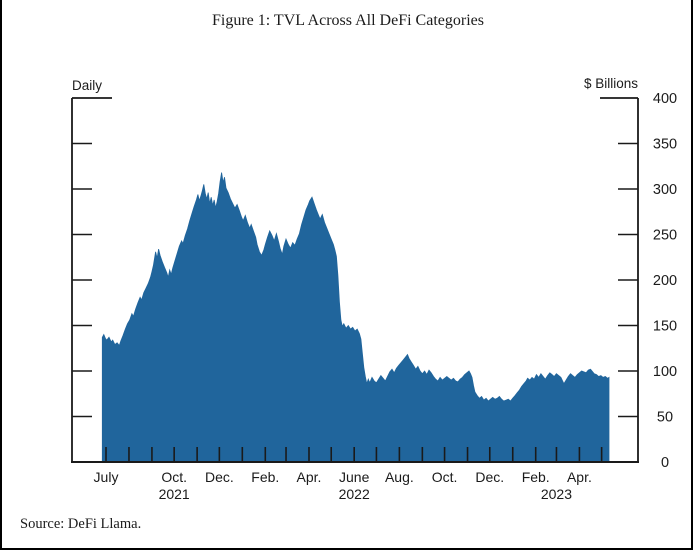  I want to click on x-tick-label: Aug., so click(399, 477).